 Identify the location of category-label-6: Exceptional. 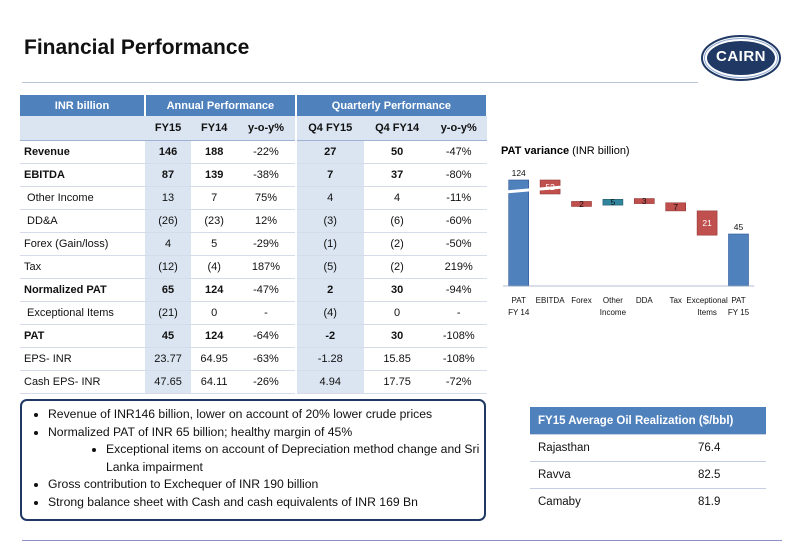
(707, 300).